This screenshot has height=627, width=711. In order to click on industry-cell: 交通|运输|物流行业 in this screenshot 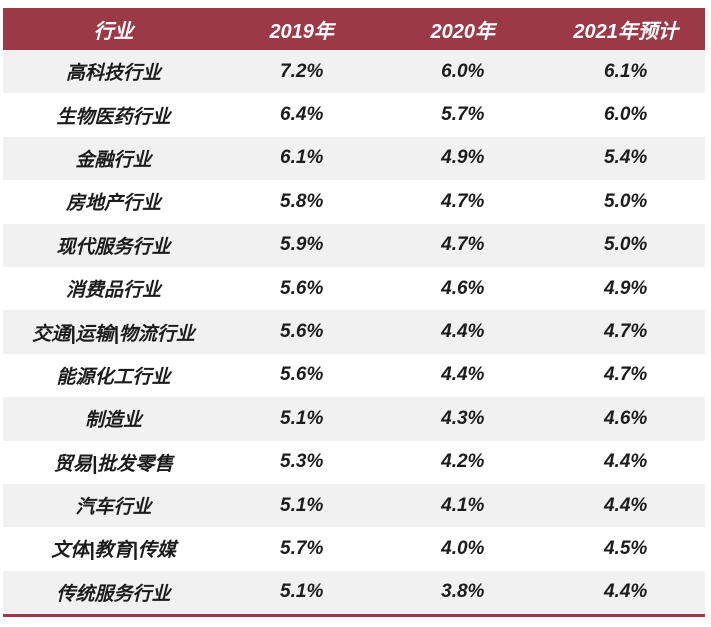, I will do `click(113, 334)`.